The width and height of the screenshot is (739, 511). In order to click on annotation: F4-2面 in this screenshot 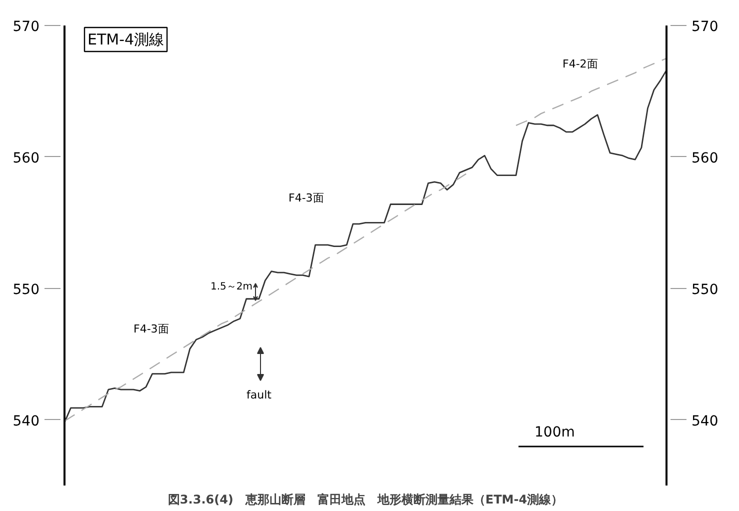, I will do `click(580, 64)`.